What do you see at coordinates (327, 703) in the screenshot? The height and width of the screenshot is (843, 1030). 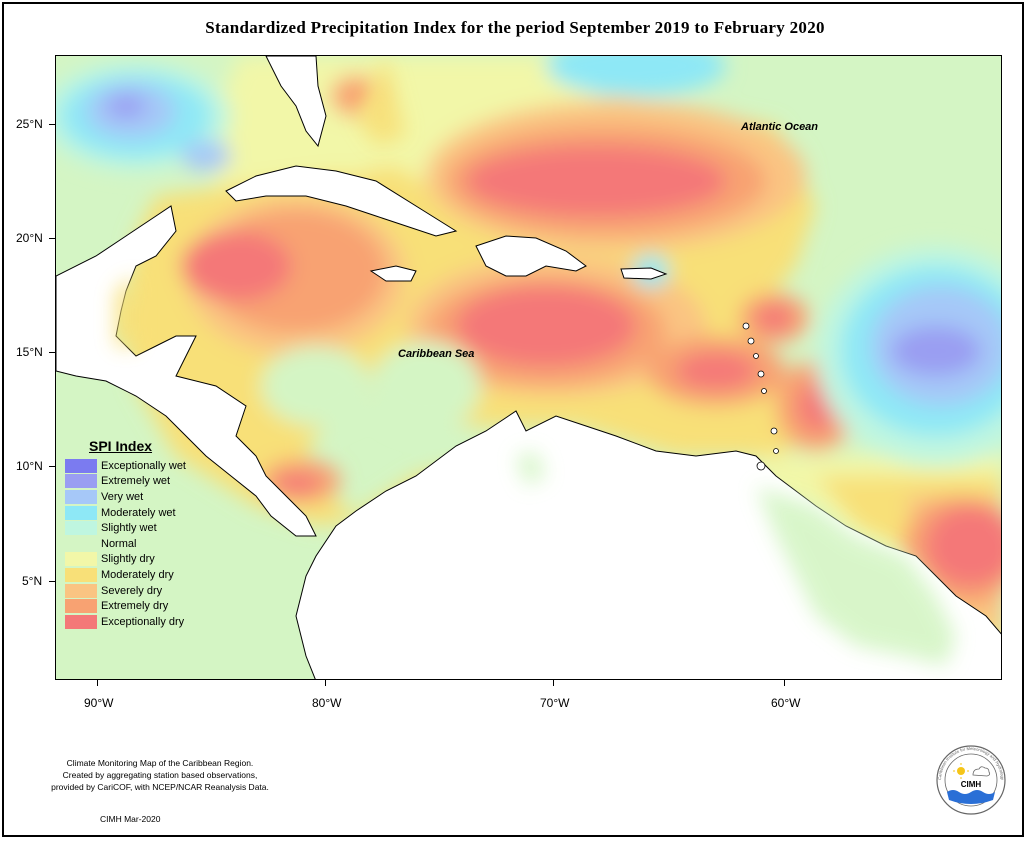 I see `x-tick-80w: 80°W` at bounding box center [327, 703].